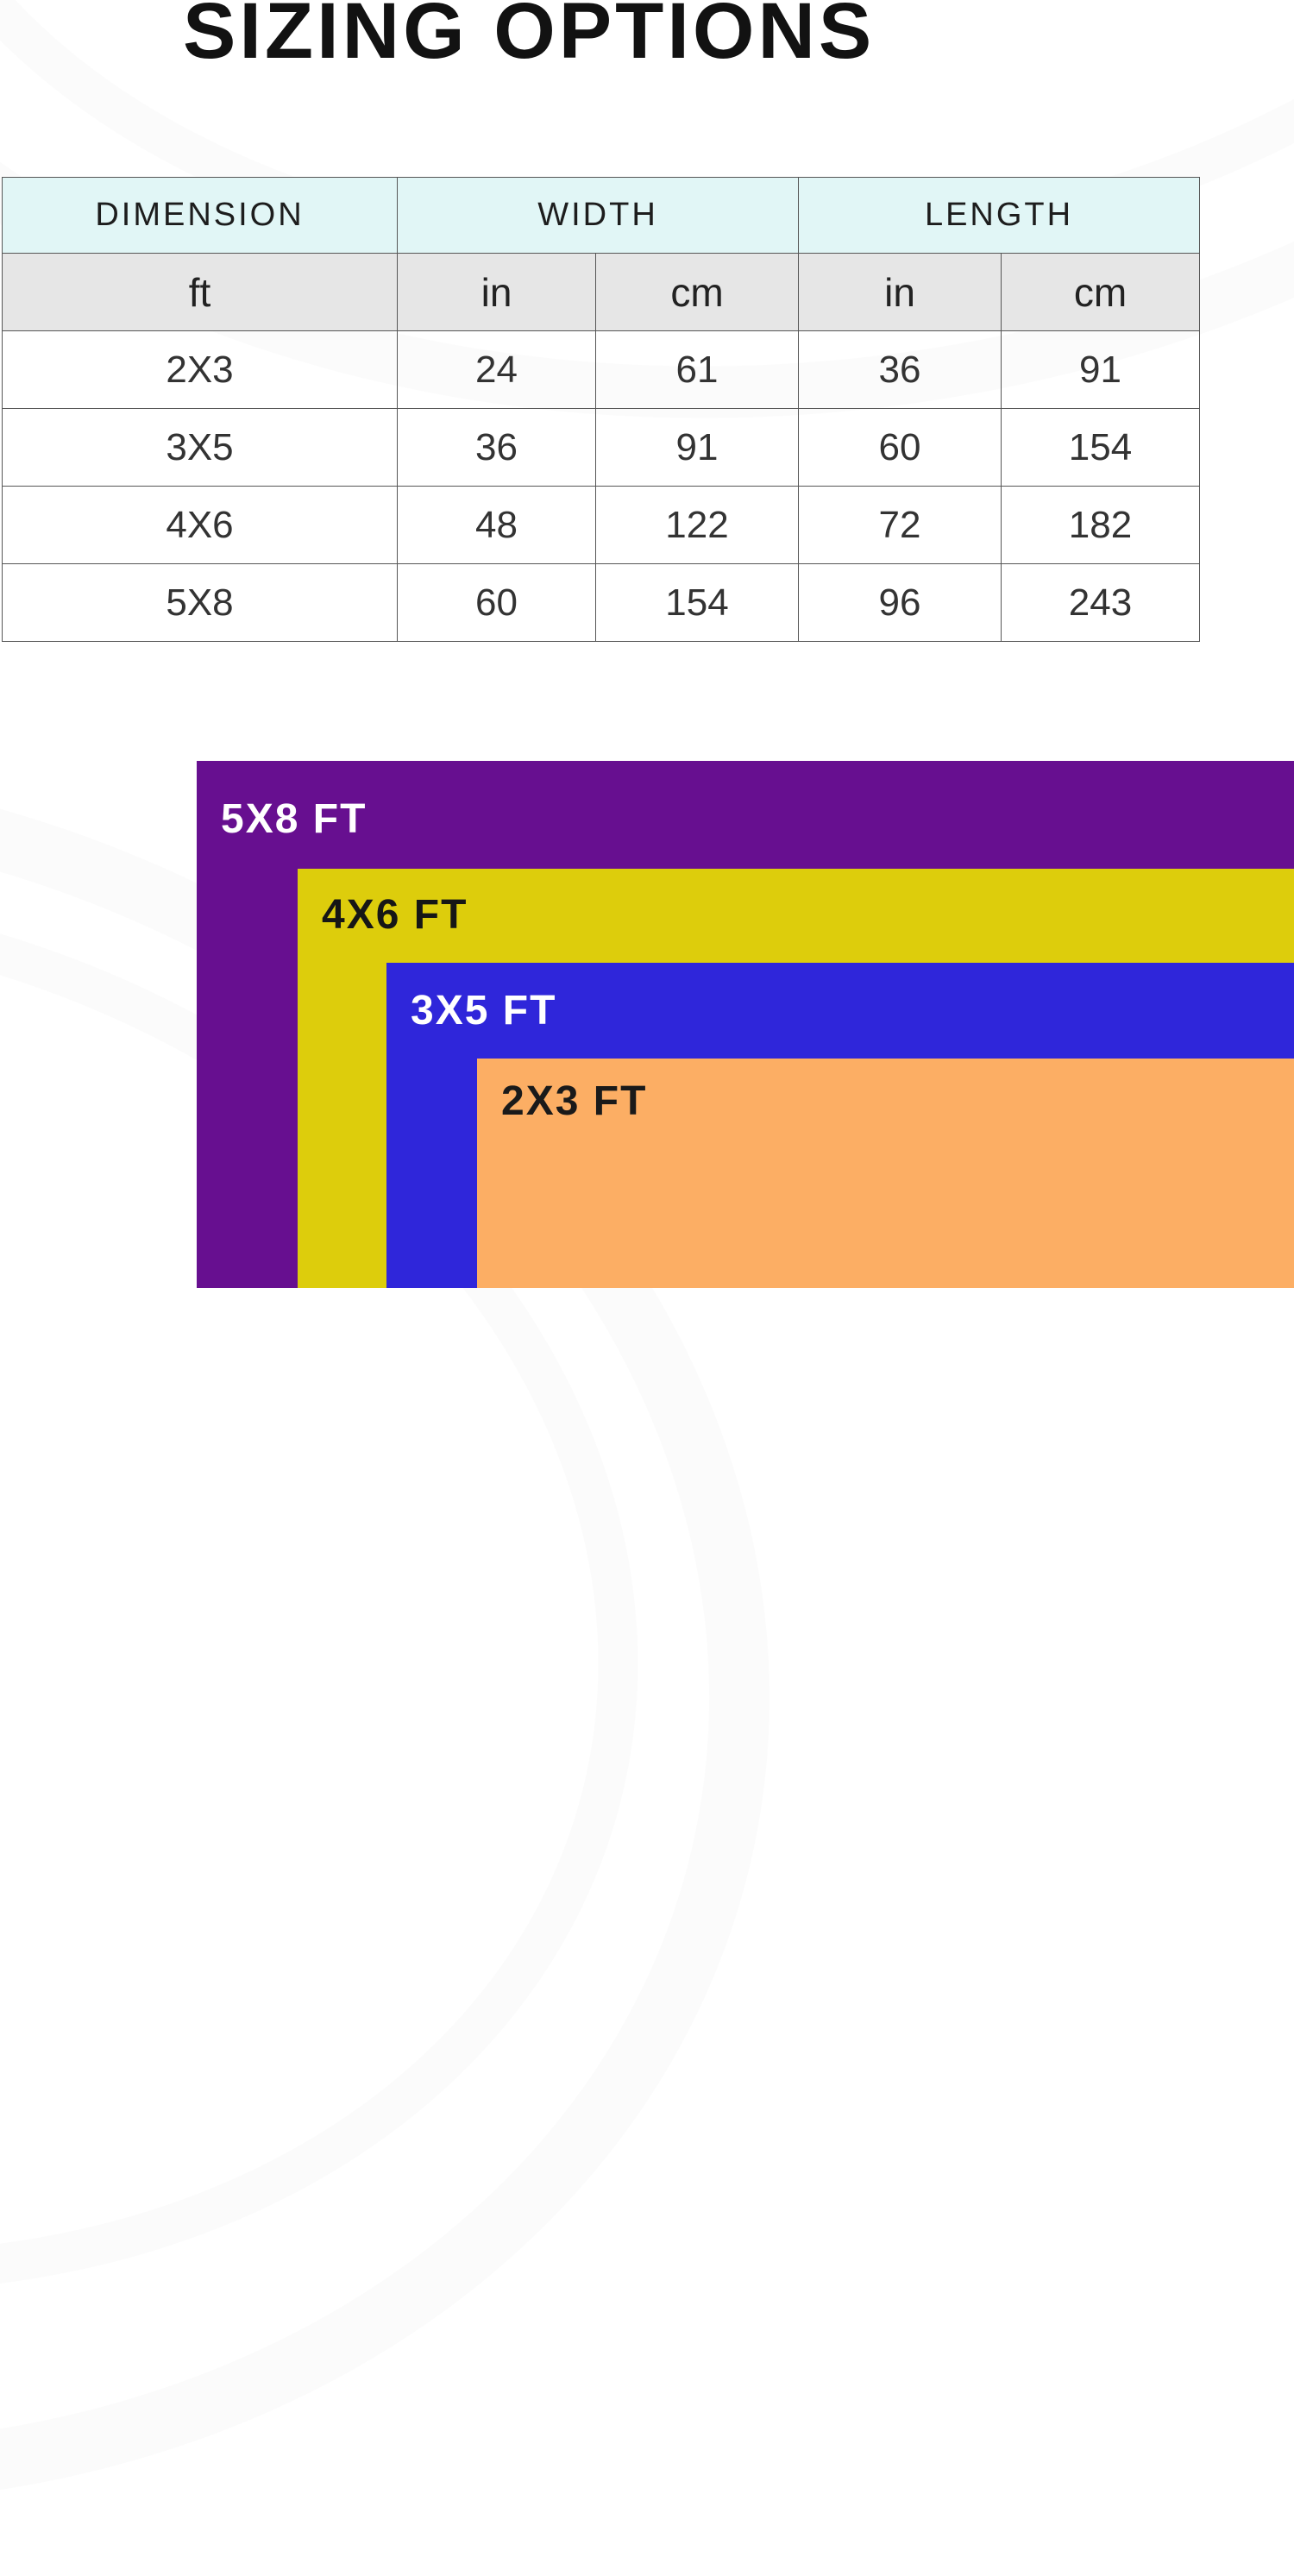 This screenshot has height=2576, width=1294. I want to click on cell-width-cm: 91, so click(697, 447).